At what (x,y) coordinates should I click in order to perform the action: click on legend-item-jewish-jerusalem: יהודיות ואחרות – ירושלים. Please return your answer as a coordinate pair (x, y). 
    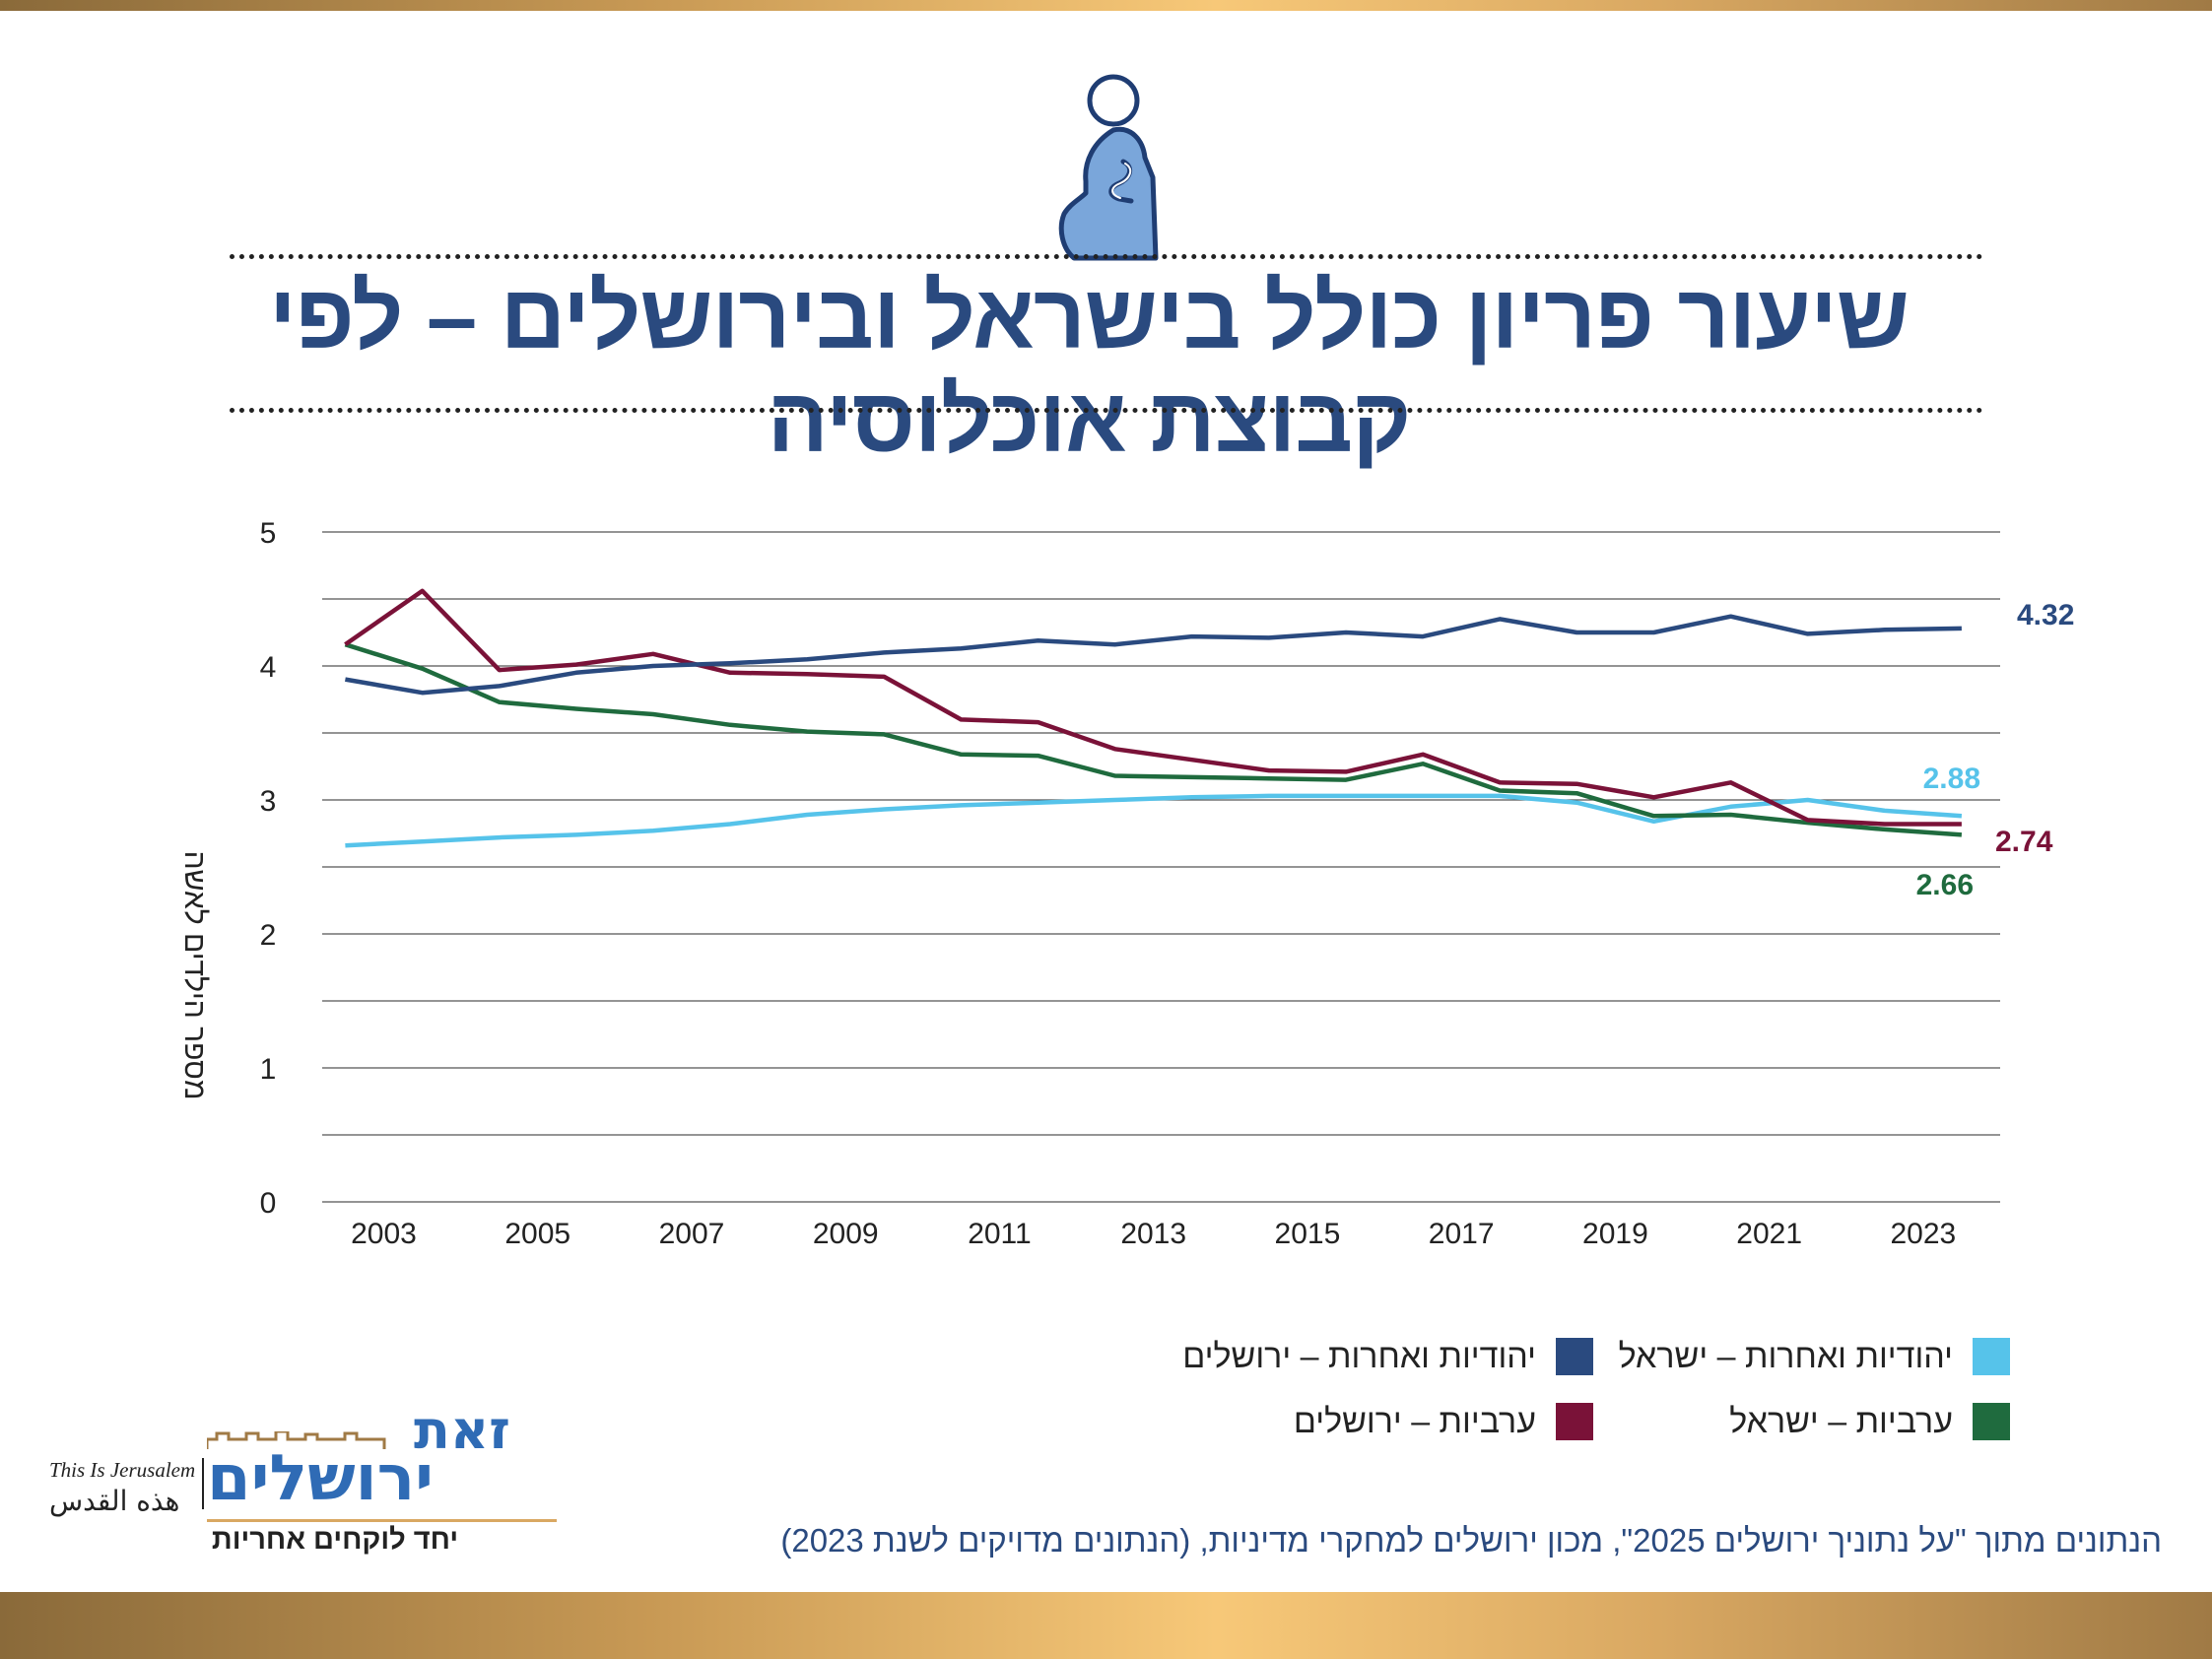
    Looking at the image, I should click on (1387, 1356).